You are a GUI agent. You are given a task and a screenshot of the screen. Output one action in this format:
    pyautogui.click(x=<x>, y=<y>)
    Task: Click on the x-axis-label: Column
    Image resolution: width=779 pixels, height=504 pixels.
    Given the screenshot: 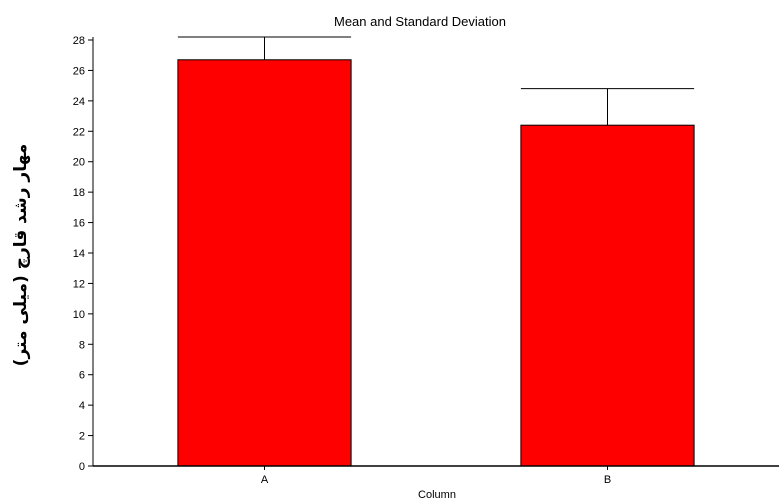 What is the action you would take?
    pyautogui.click(x=437, y=495)
    